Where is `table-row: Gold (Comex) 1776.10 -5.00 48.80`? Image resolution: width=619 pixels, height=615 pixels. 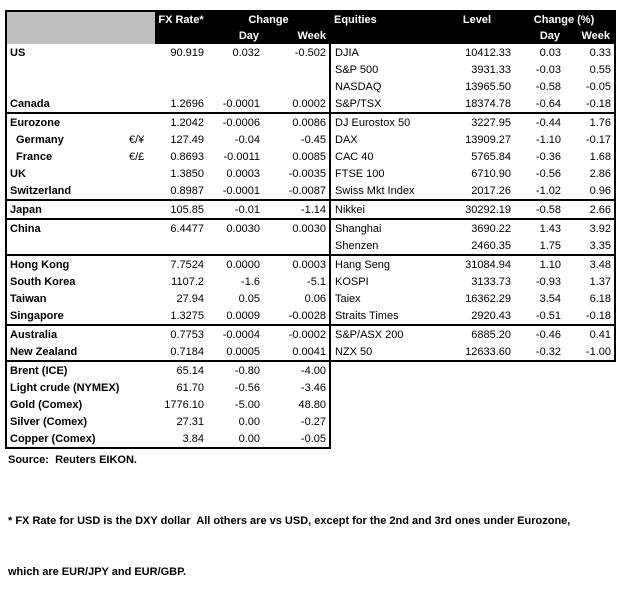 table-row: Gold (Comex) 1776.10 -5.00 48.80 is located at coordinates (310, 404).